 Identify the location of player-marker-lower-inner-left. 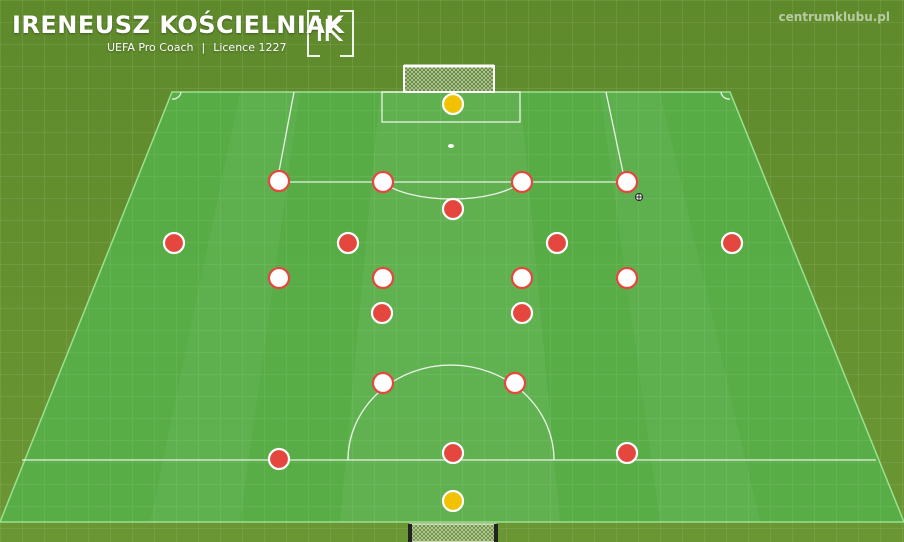
(383, 278).